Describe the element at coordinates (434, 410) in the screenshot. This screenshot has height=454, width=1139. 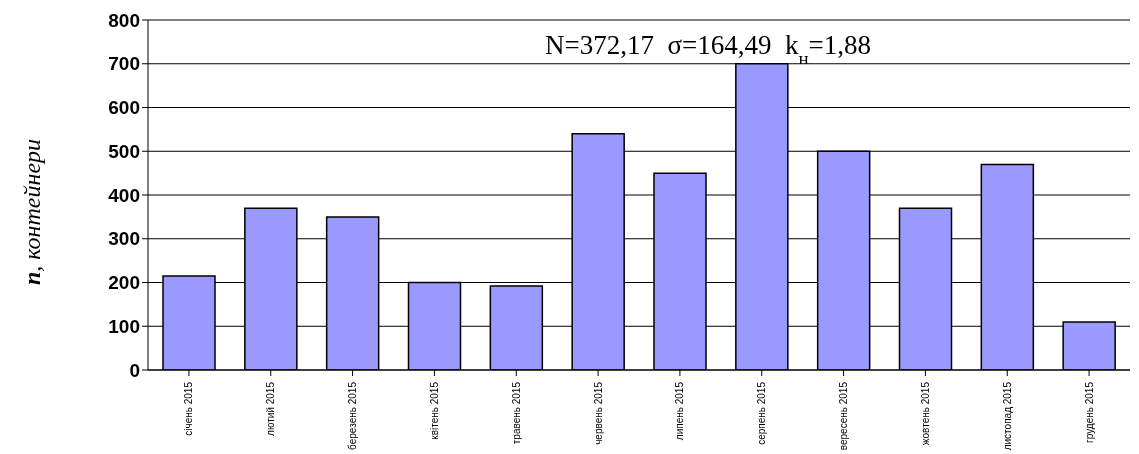
I see `x-tick-label: квітень 2015` at that location.